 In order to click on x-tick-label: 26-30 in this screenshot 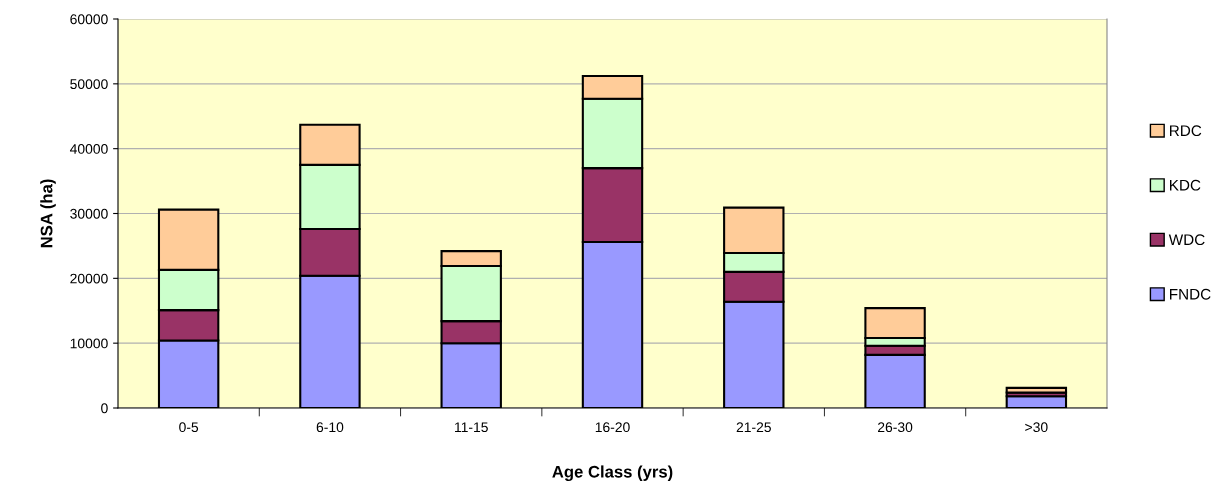, I will do `click(895, 427)`.